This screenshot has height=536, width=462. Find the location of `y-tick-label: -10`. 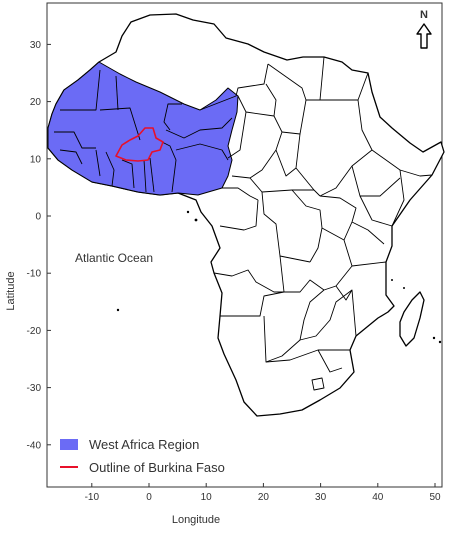

y-tick-label: -10 is located at coordinates (34, 274).